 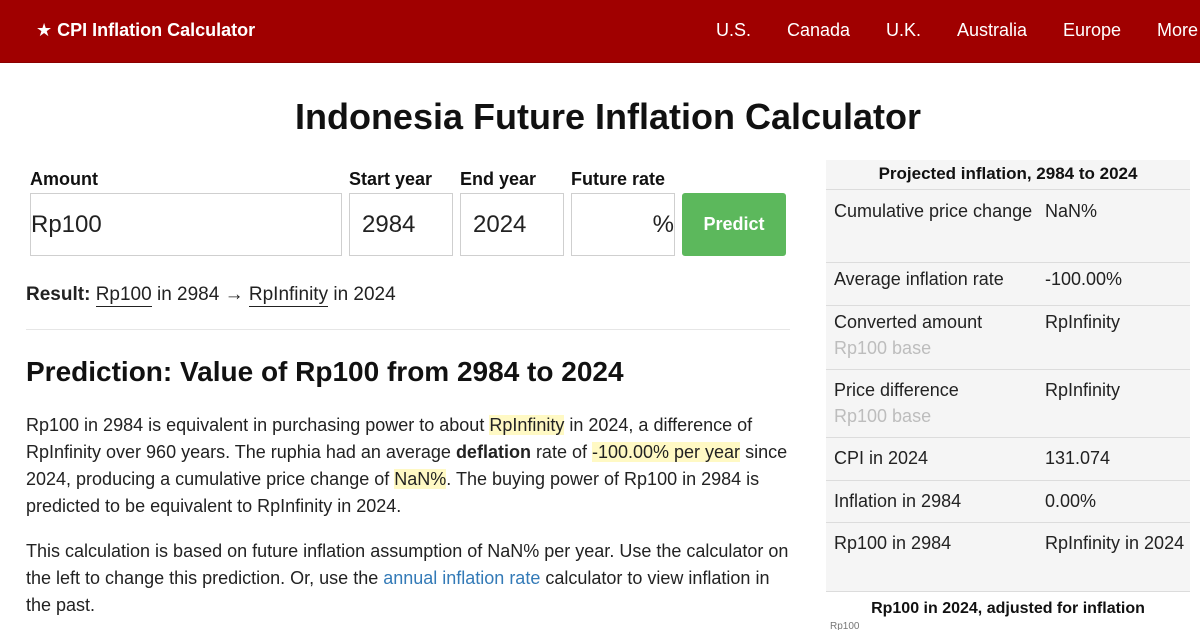 I want to click on sidebar-row-converted: Converted amount Rp100 base RpInfinity, so click(x=1008, y=337).